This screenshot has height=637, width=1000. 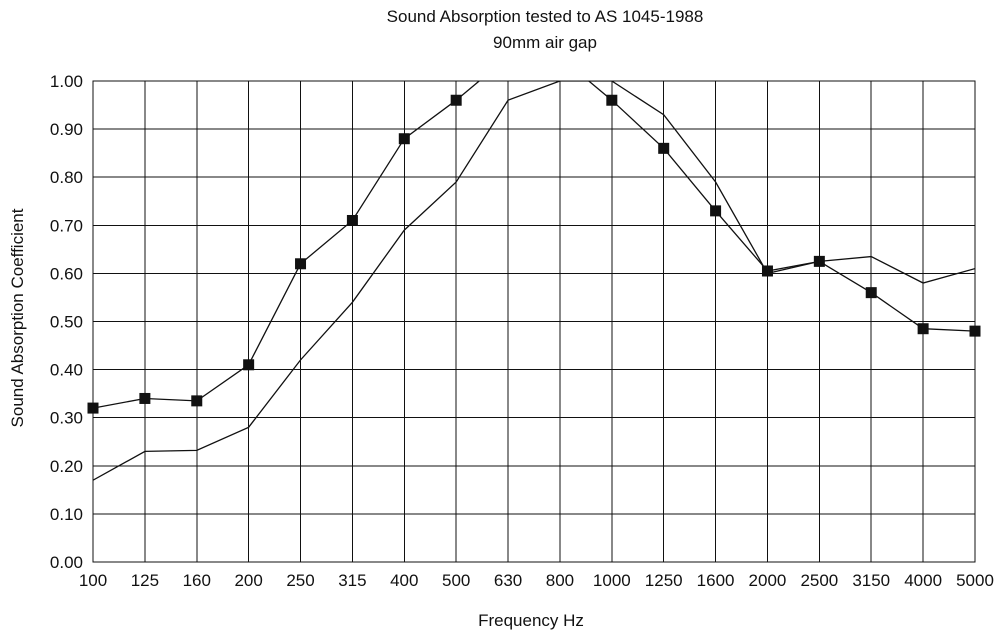 What do you see at coordinates (66, 418) in the screenshot?
I see `y-tick-label: 0.30` at bounding box center [66, 418].